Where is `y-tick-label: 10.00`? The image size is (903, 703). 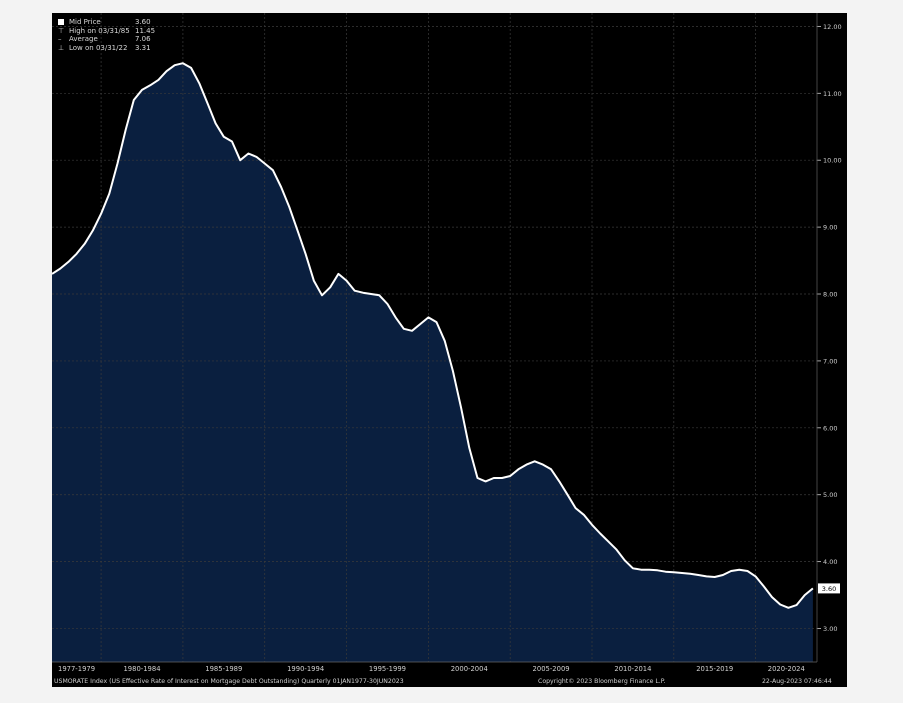
y-tick-label: 10.00 is located at coordinates (832, 161).